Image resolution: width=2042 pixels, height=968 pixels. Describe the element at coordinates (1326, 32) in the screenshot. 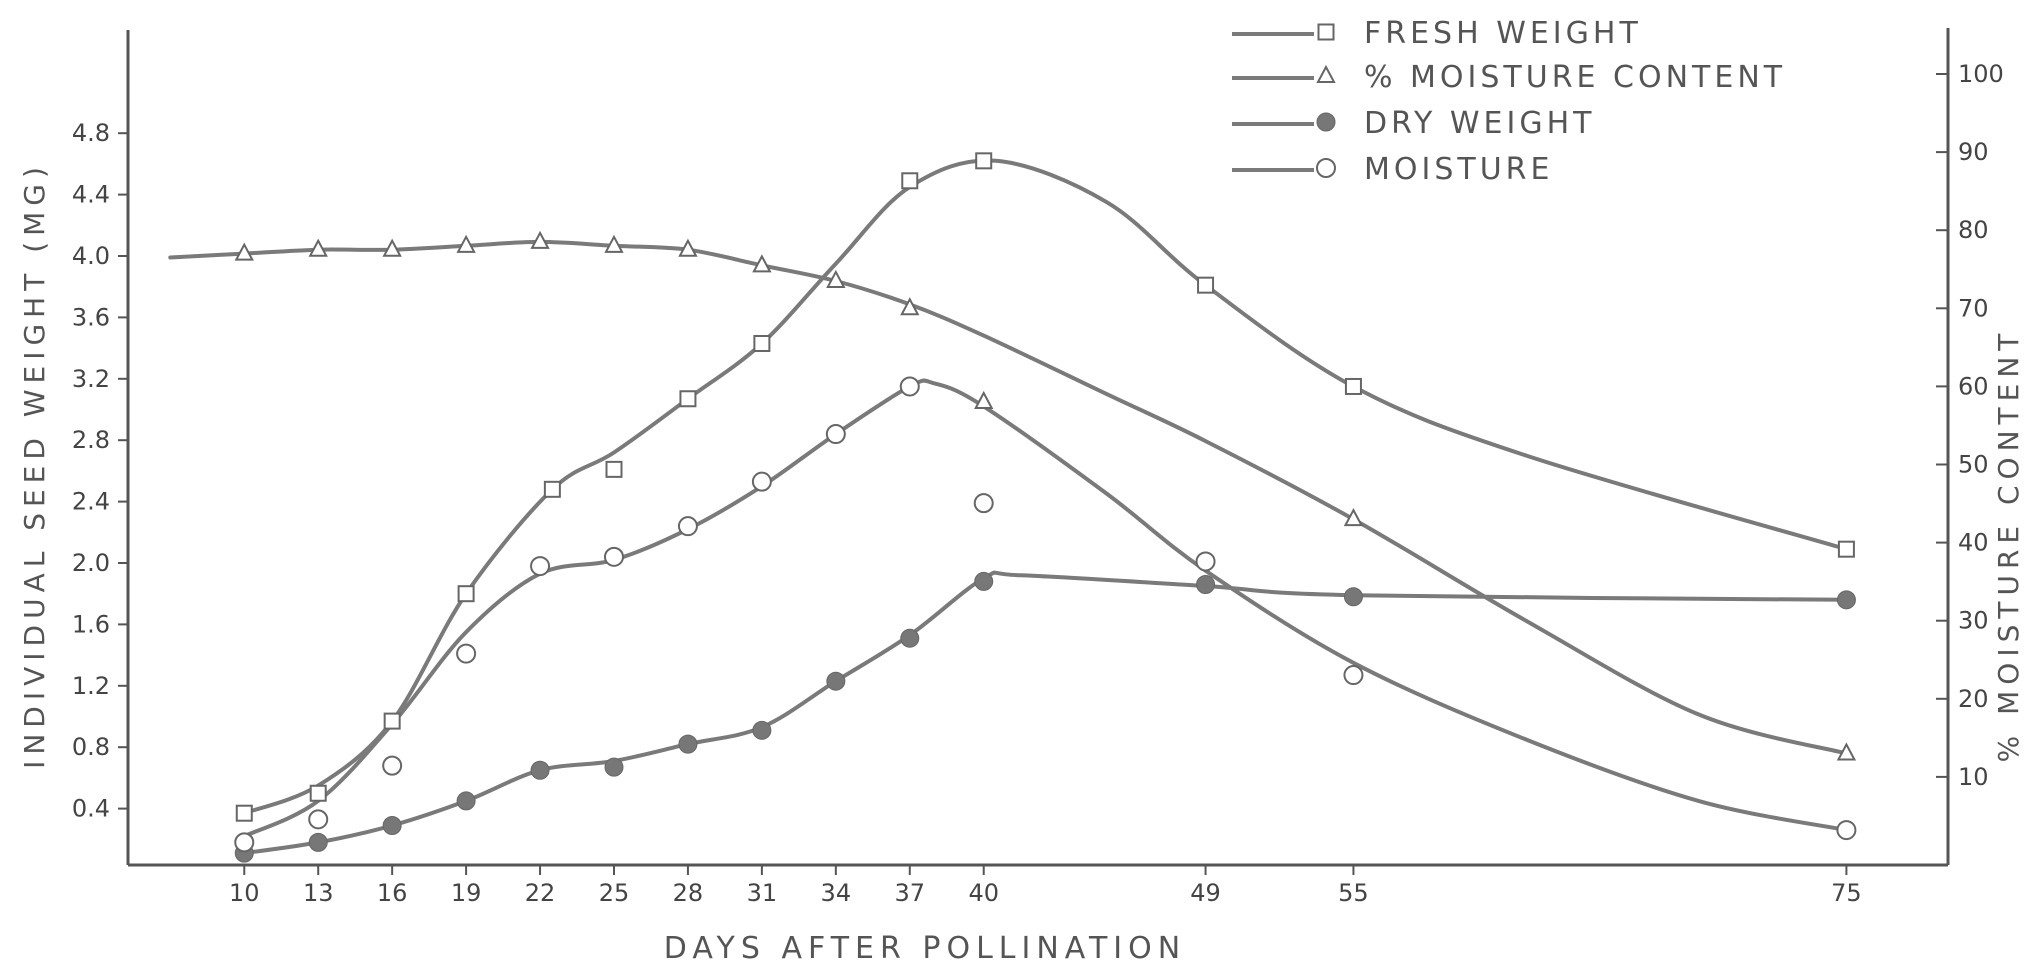

I see `legend-marker-fresh-weight` at that location.